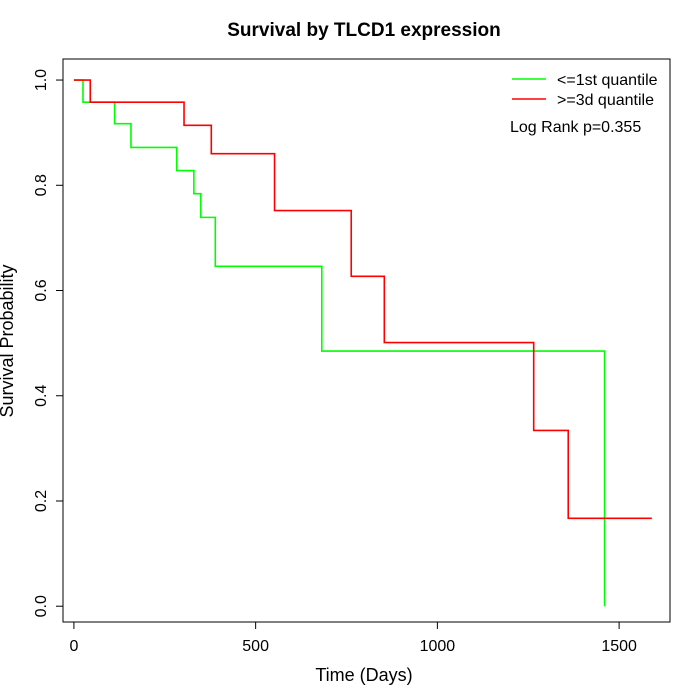 The height and width of the screenshot is (700, 700). I want to click on y-tick-label: 0.0, so click(41, 606).